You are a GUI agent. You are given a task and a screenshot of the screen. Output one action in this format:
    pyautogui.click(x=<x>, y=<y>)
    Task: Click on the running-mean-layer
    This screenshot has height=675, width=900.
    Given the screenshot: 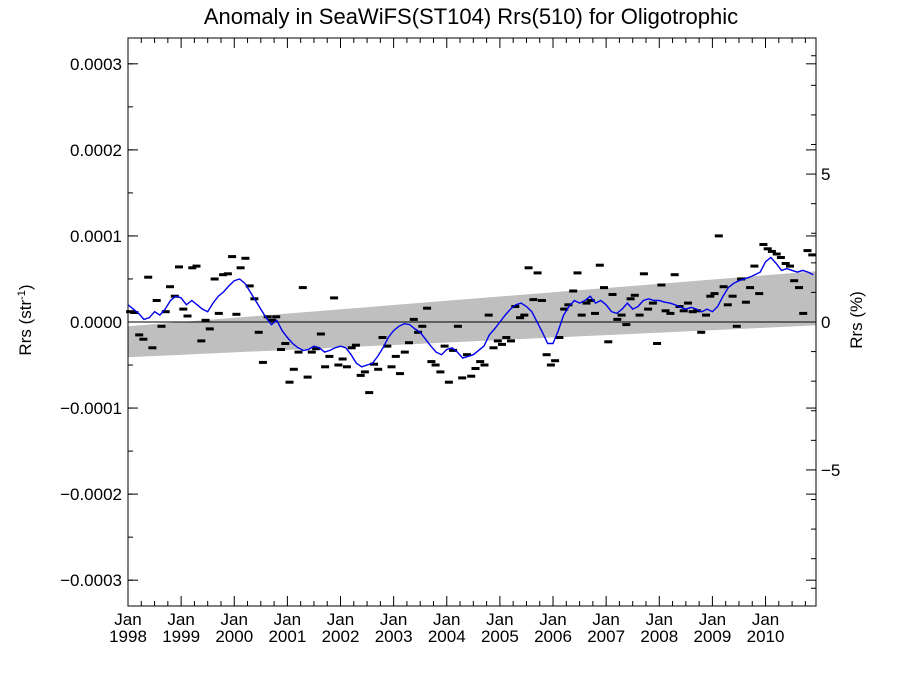 What is the action you would take?
    pyautogui.click(x=470, y=312)
    